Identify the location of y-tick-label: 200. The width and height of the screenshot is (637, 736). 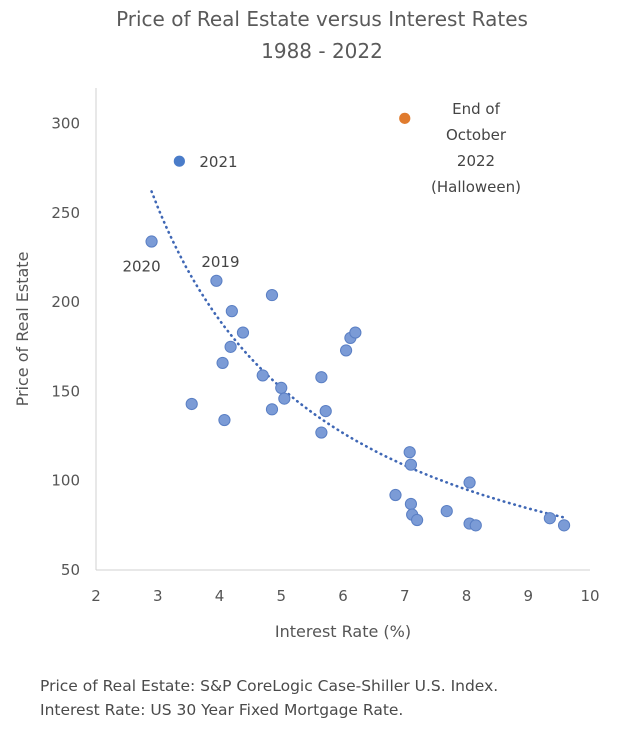
(65, 302).